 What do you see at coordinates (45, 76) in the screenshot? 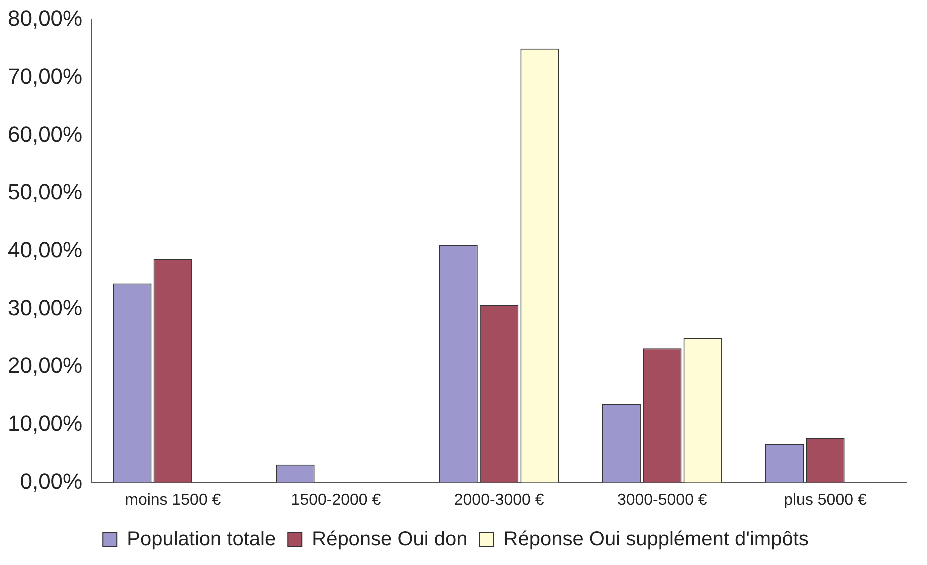
I see `y-tick-label: 70,00%` at bounding box center [45, 76].